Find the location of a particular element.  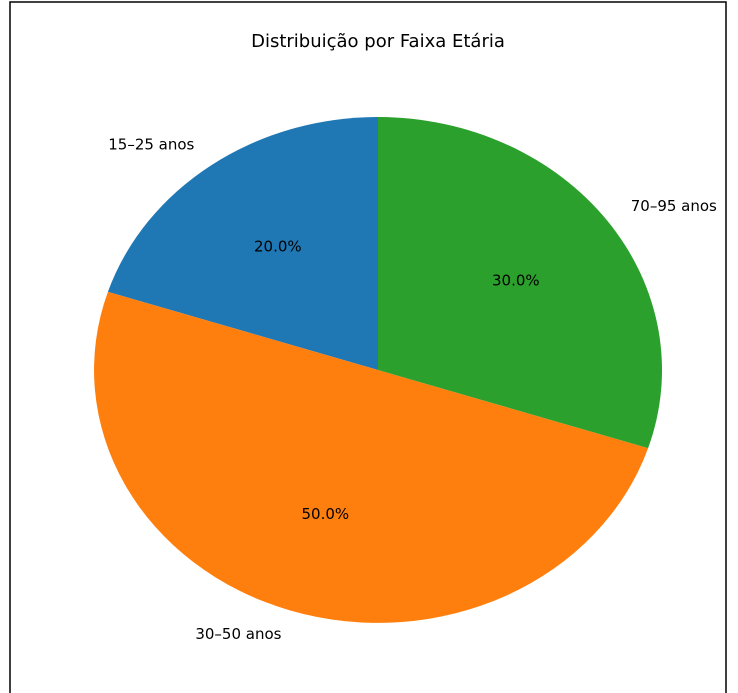

slice-label: 30–50 anos is located at coordinates (238, 634).